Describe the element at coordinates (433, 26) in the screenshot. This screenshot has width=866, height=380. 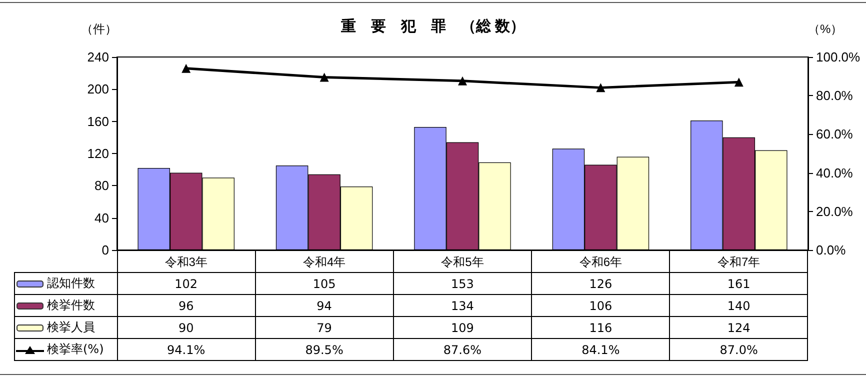
I see `chart-title: 重 要 犯 罪 （総 数）` at that location.